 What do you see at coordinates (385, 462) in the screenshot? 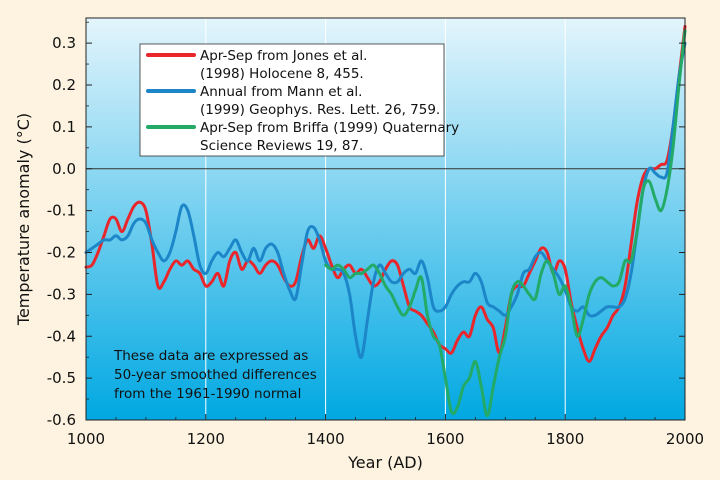
I see `x-axis-title: Year (AD)` at bounding box center [385, 462].